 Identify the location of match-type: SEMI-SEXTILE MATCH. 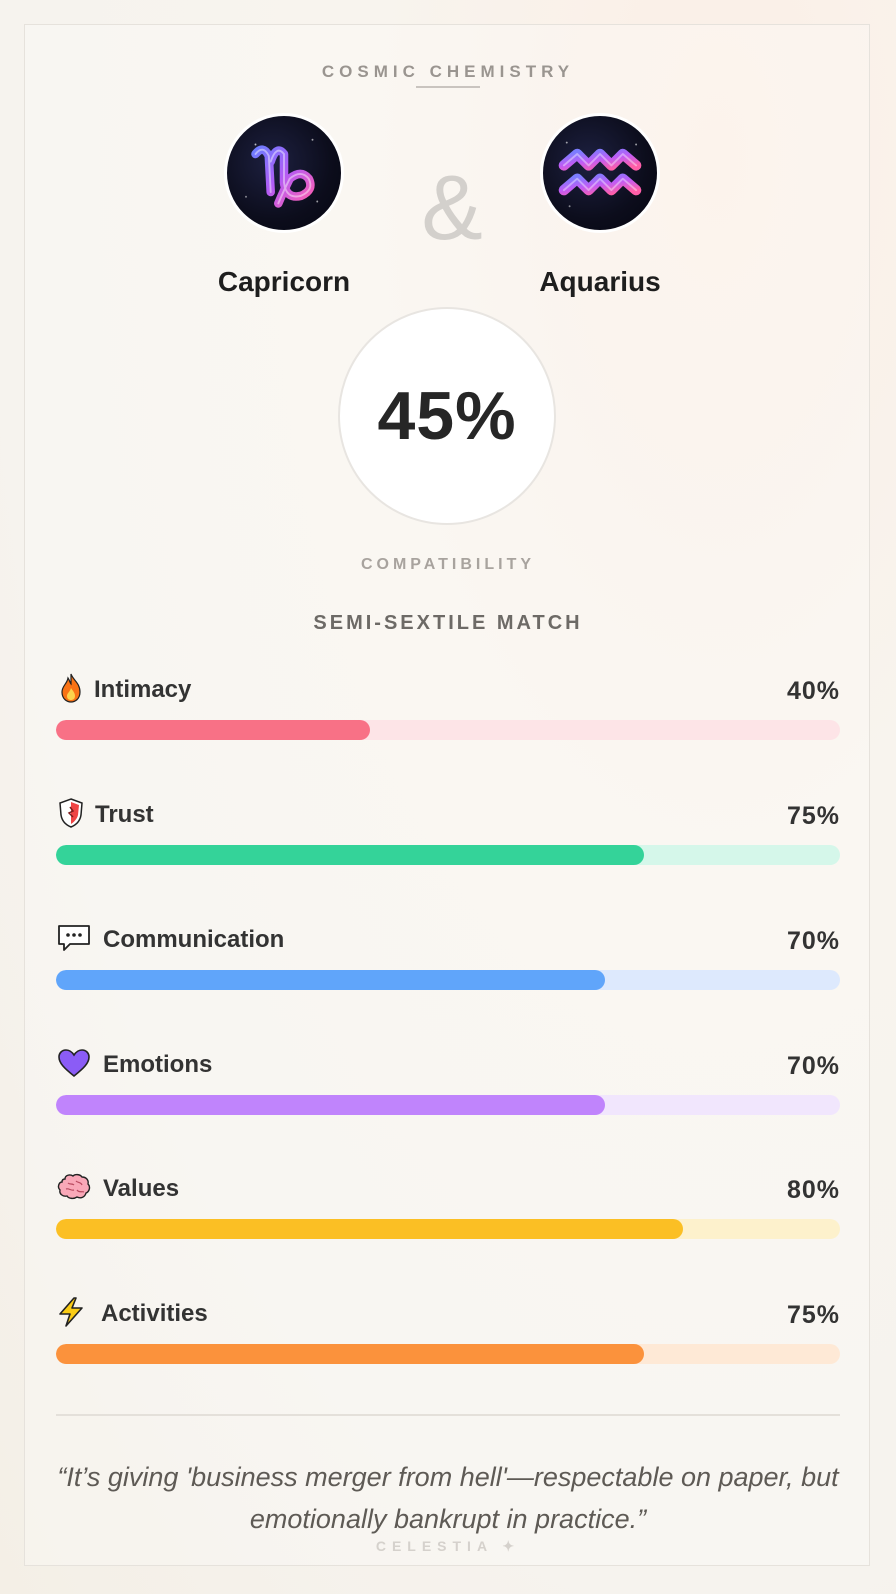
(448, 623).